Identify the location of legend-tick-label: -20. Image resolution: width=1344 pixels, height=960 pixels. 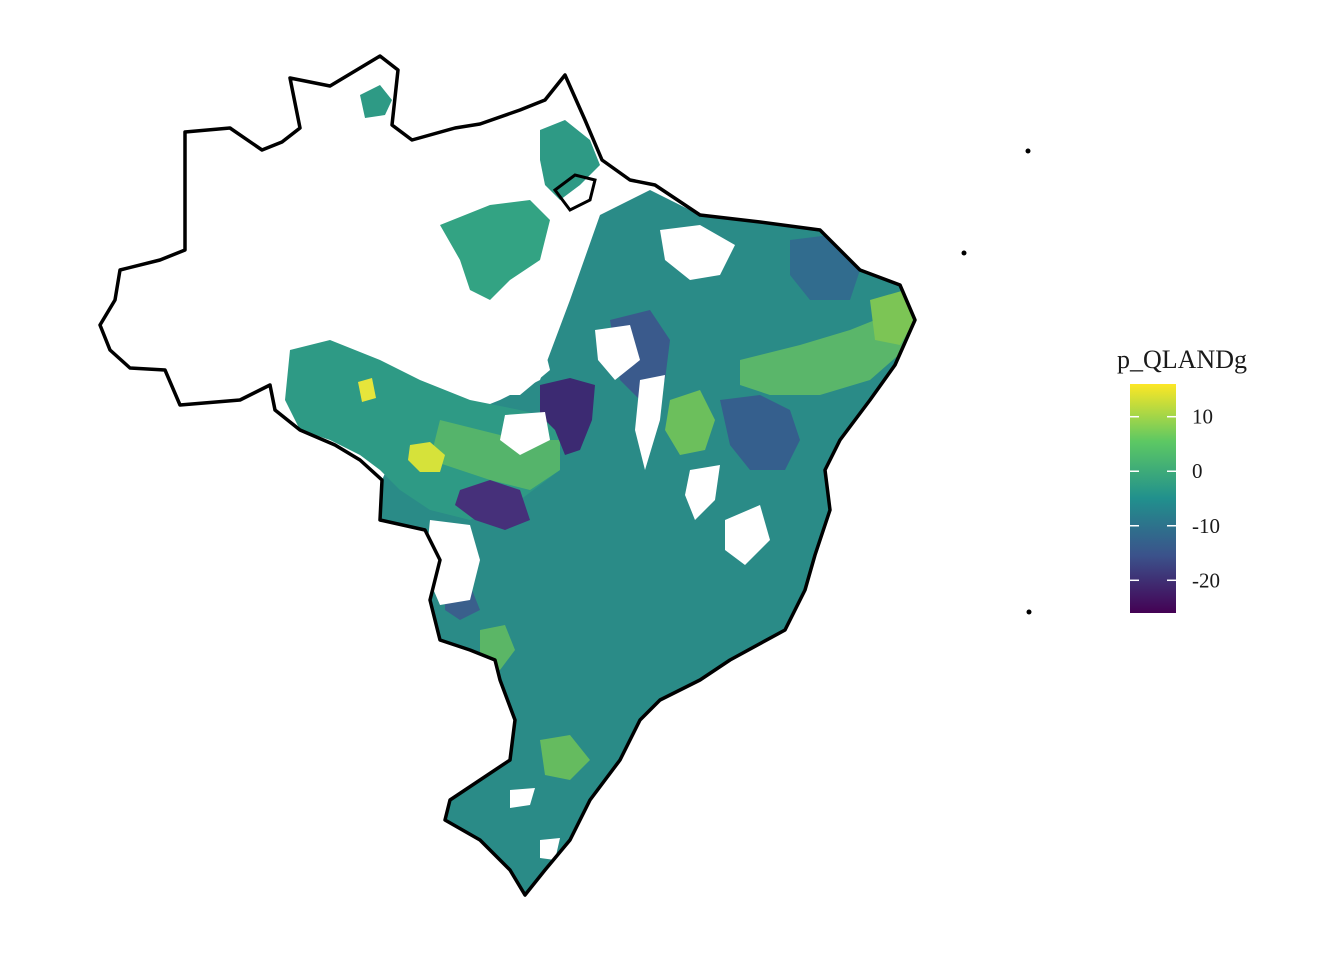
(1206, 580).